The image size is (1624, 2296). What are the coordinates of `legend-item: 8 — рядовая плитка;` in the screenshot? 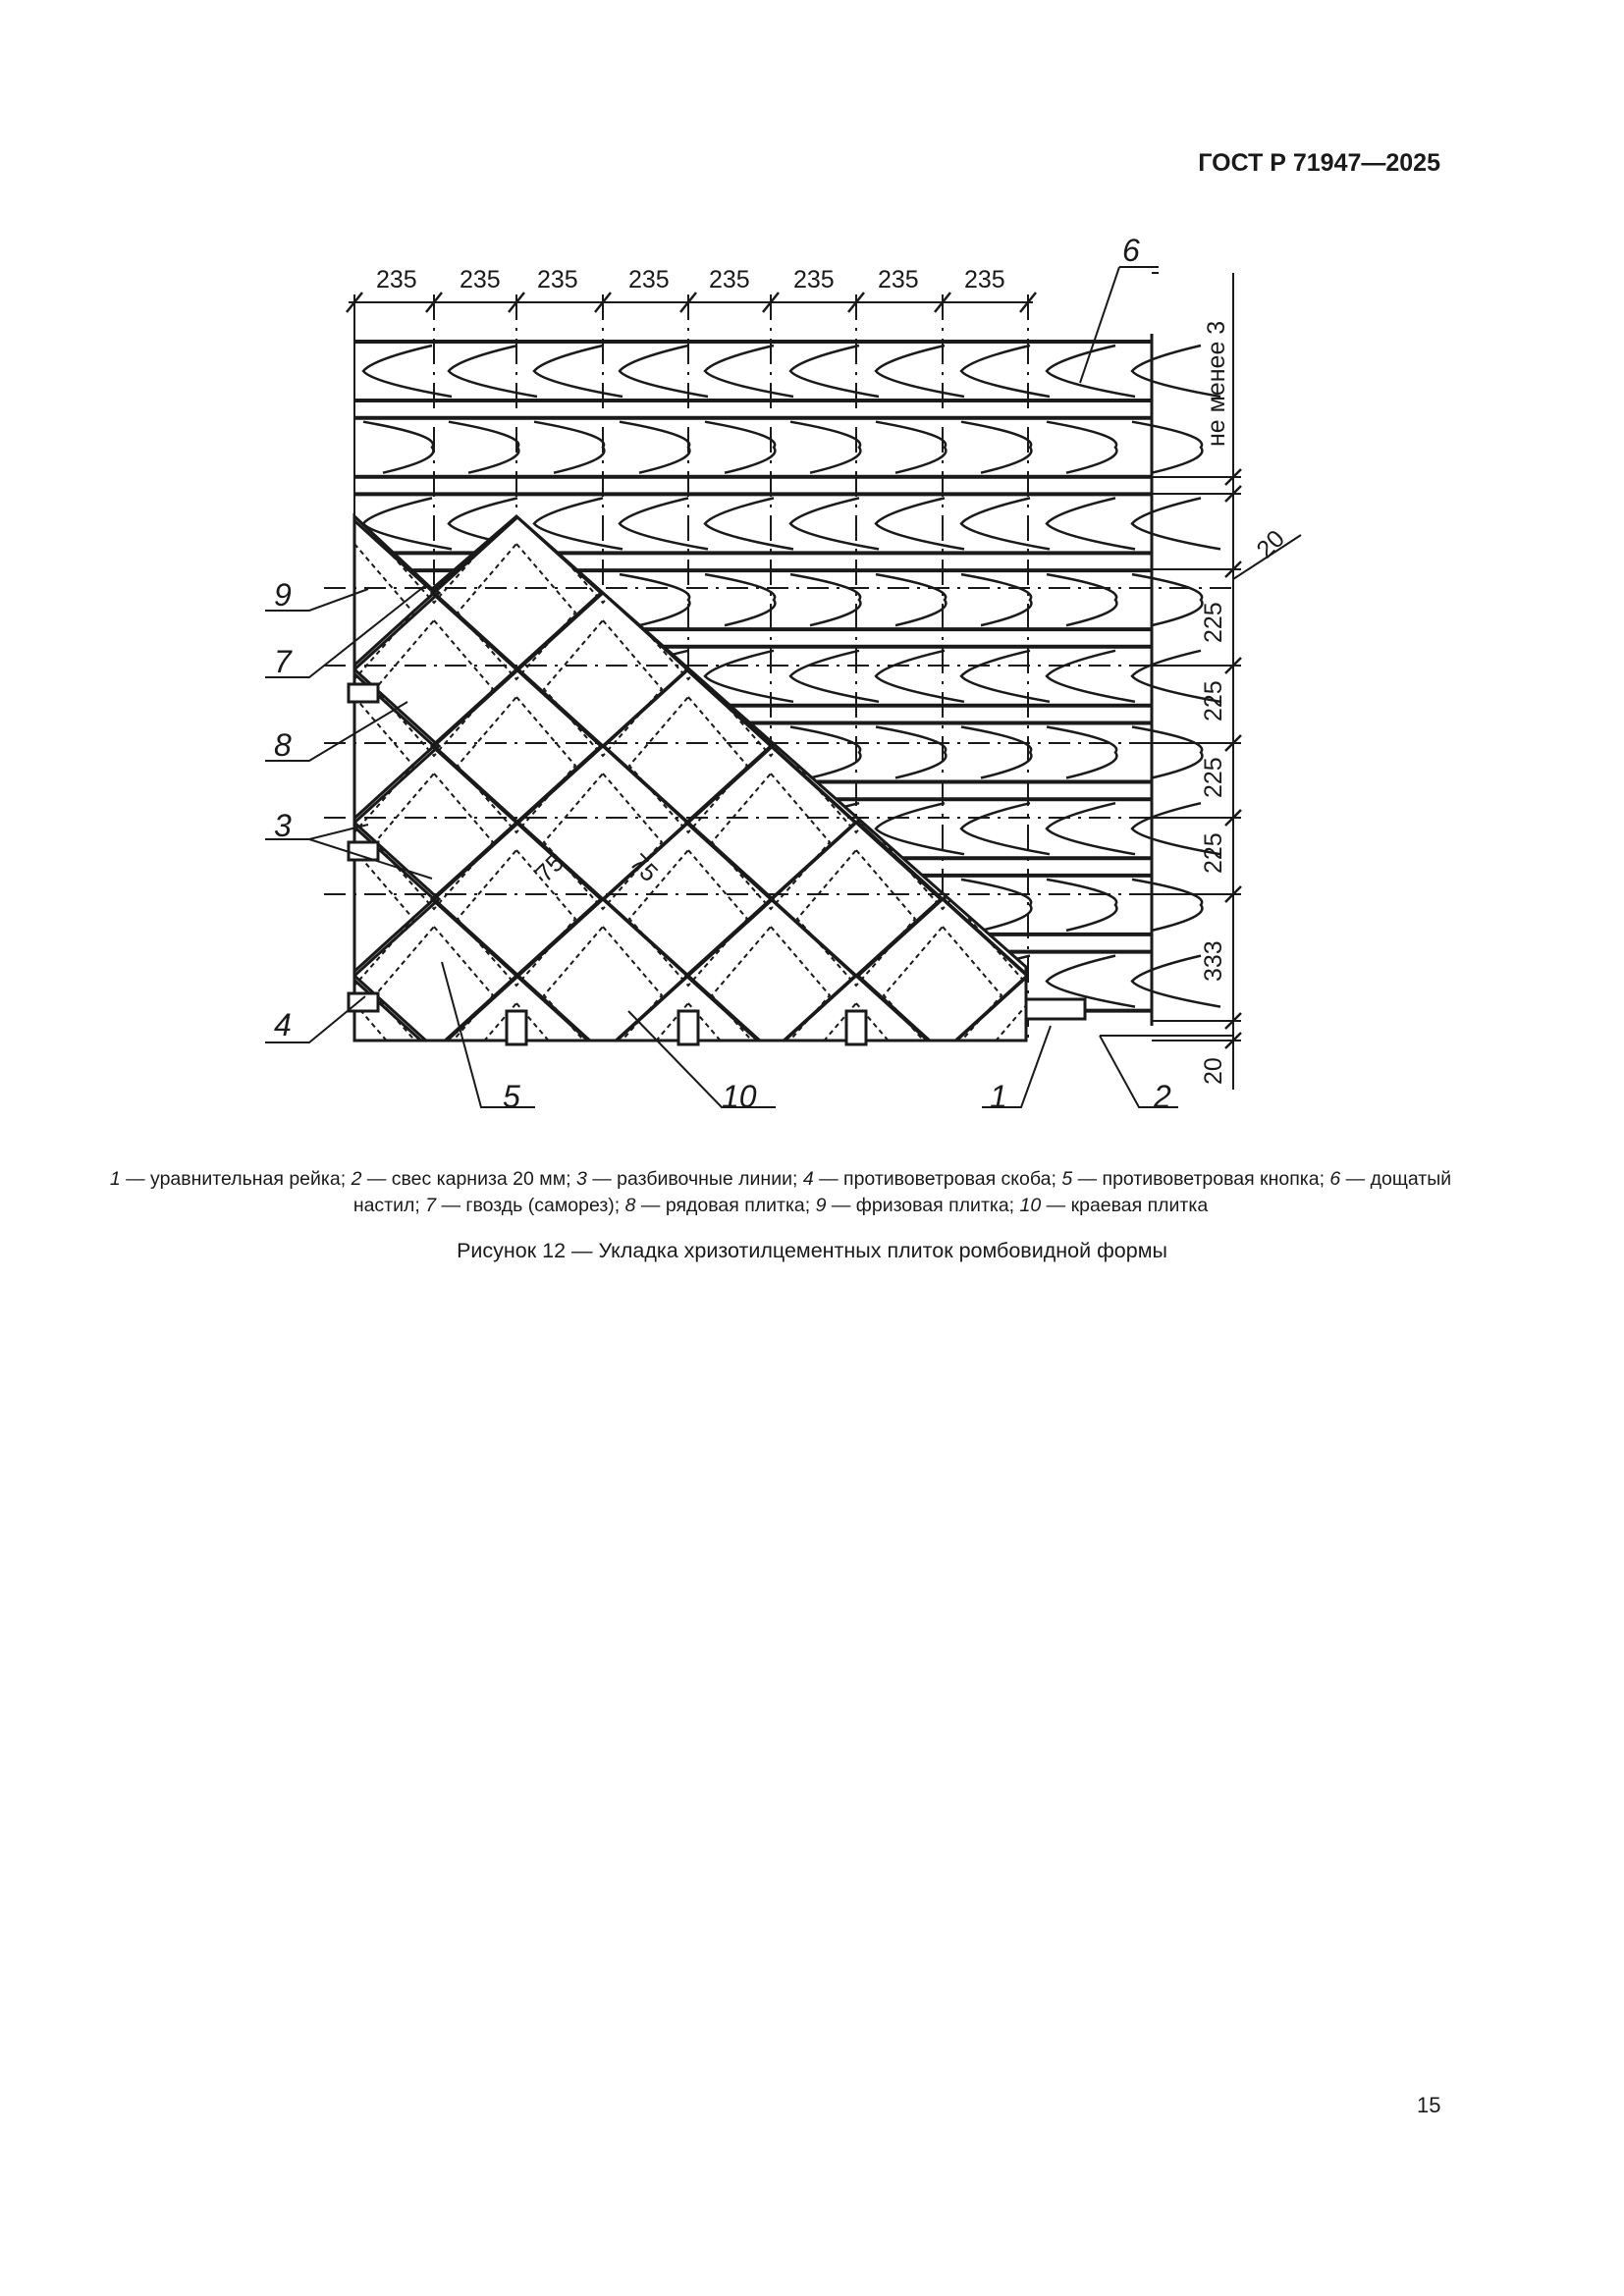 It's located at (720, 1205).